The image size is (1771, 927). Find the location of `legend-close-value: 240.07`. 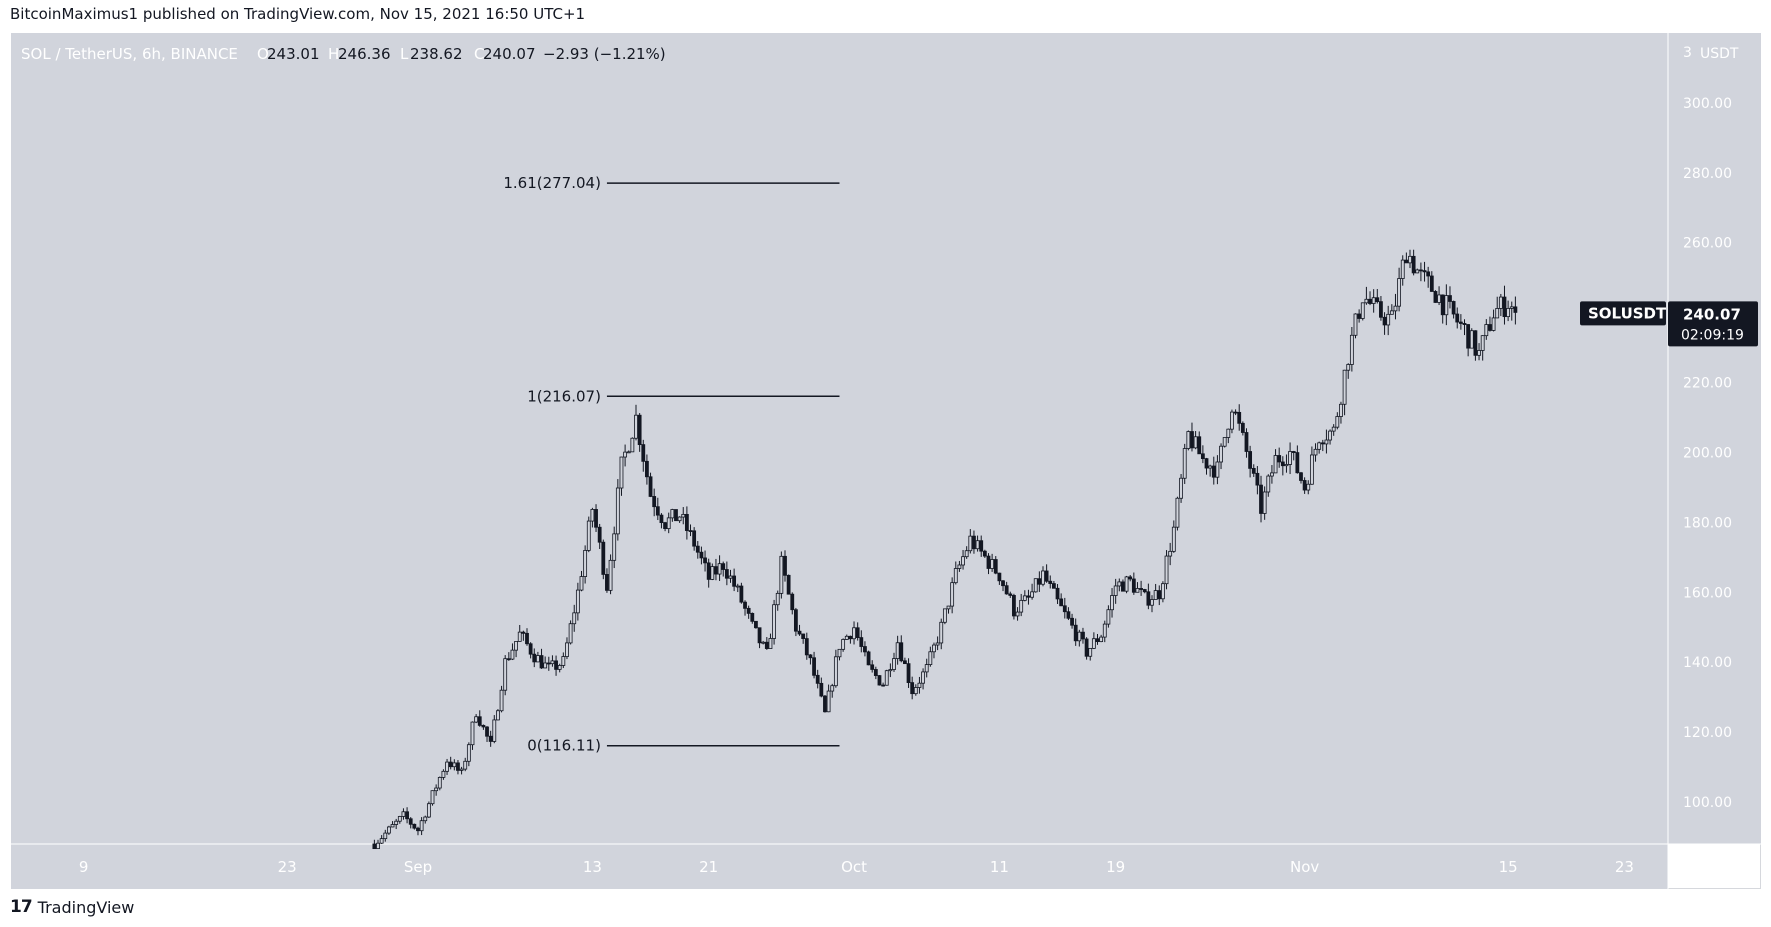

legend-close-value: 240.07 is located at coordinates (509, 54).